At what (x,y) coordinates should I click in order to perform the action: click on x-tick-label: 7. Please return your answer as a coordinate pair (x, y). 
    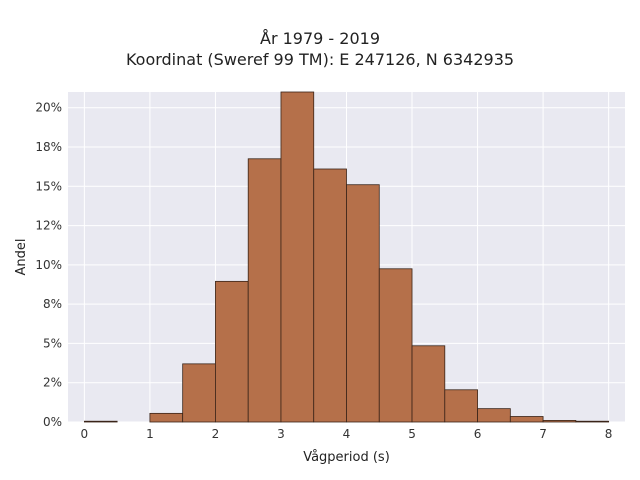
    Looking at the image, I should click on (543, 434).